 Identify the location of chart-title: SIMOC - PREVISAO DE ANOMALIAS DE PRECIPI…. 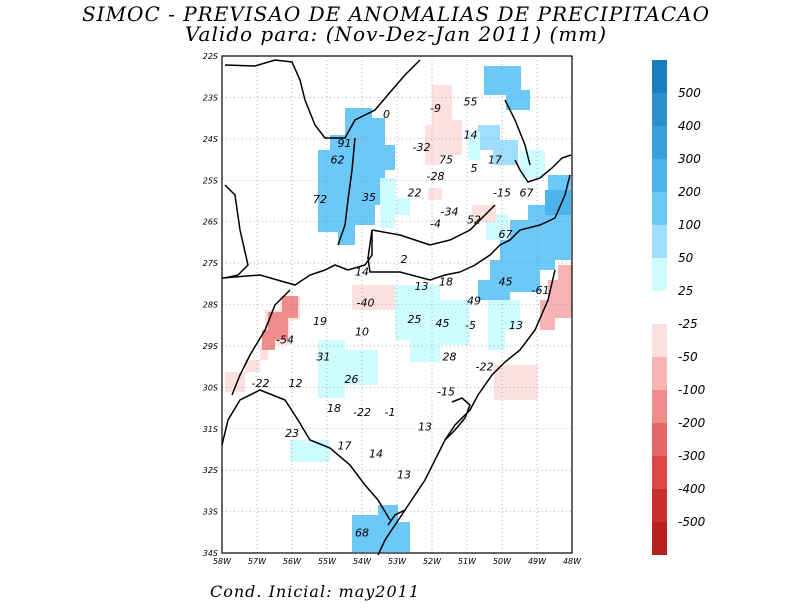
(396, 14).